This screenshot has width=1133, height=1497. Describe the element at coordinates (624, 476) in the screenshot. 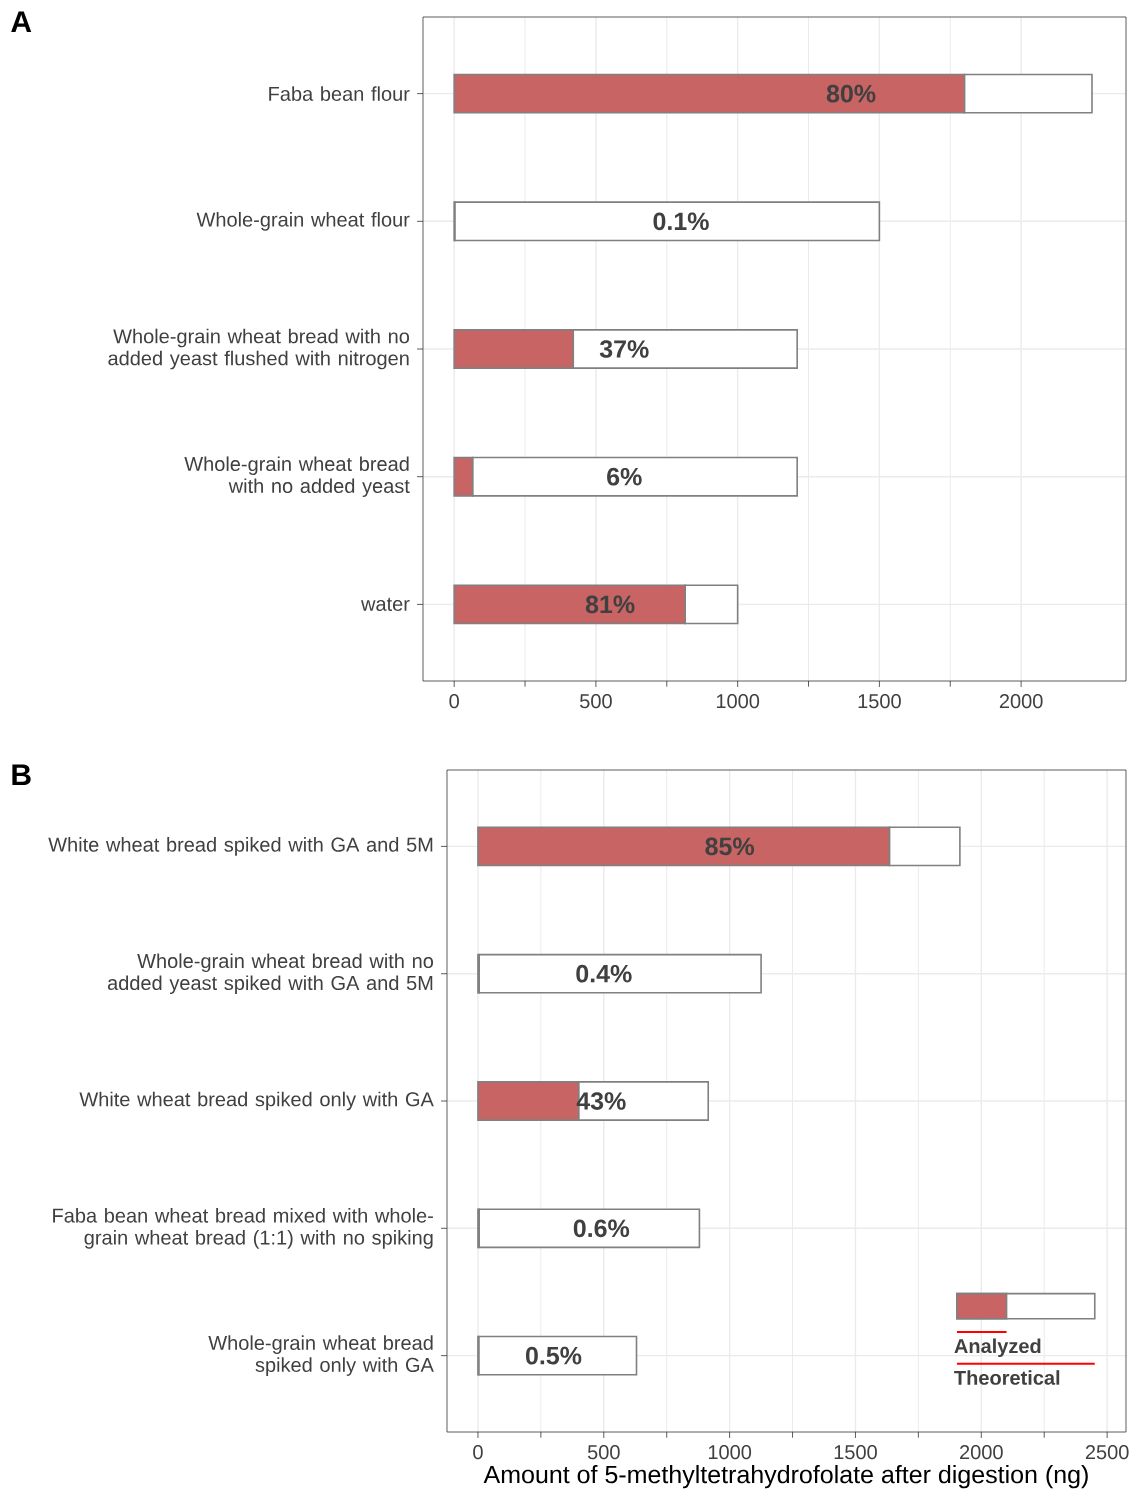

I see `annotation: 6%` at that location.